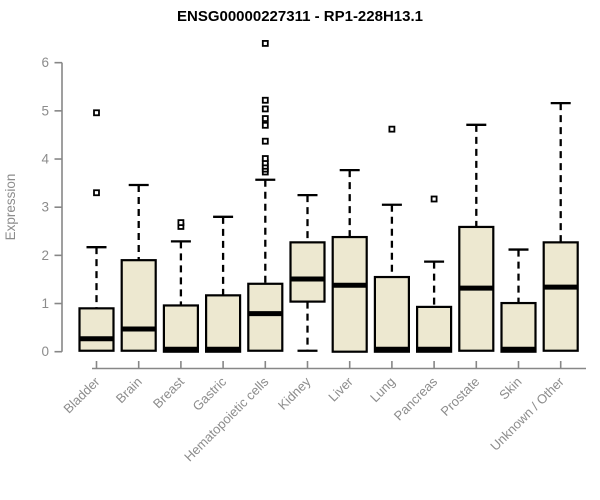  I want to click on x-label-prostate: Prostate, so click(460, 396).